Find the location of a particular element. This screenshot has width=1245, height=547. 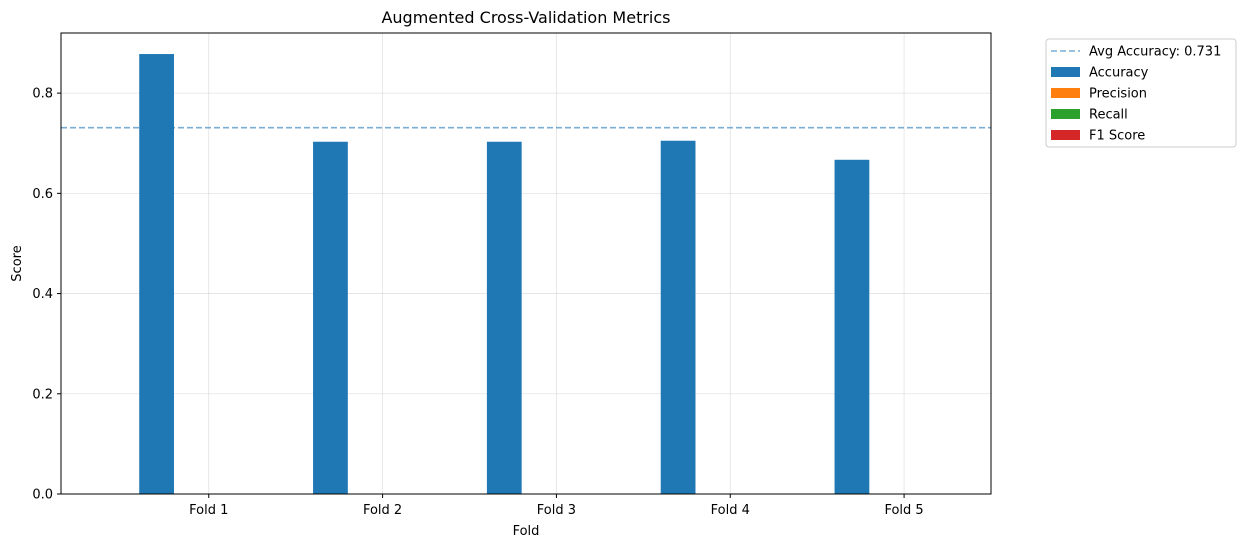

legend-swatch-precision is located at coordinates (1065, 93).